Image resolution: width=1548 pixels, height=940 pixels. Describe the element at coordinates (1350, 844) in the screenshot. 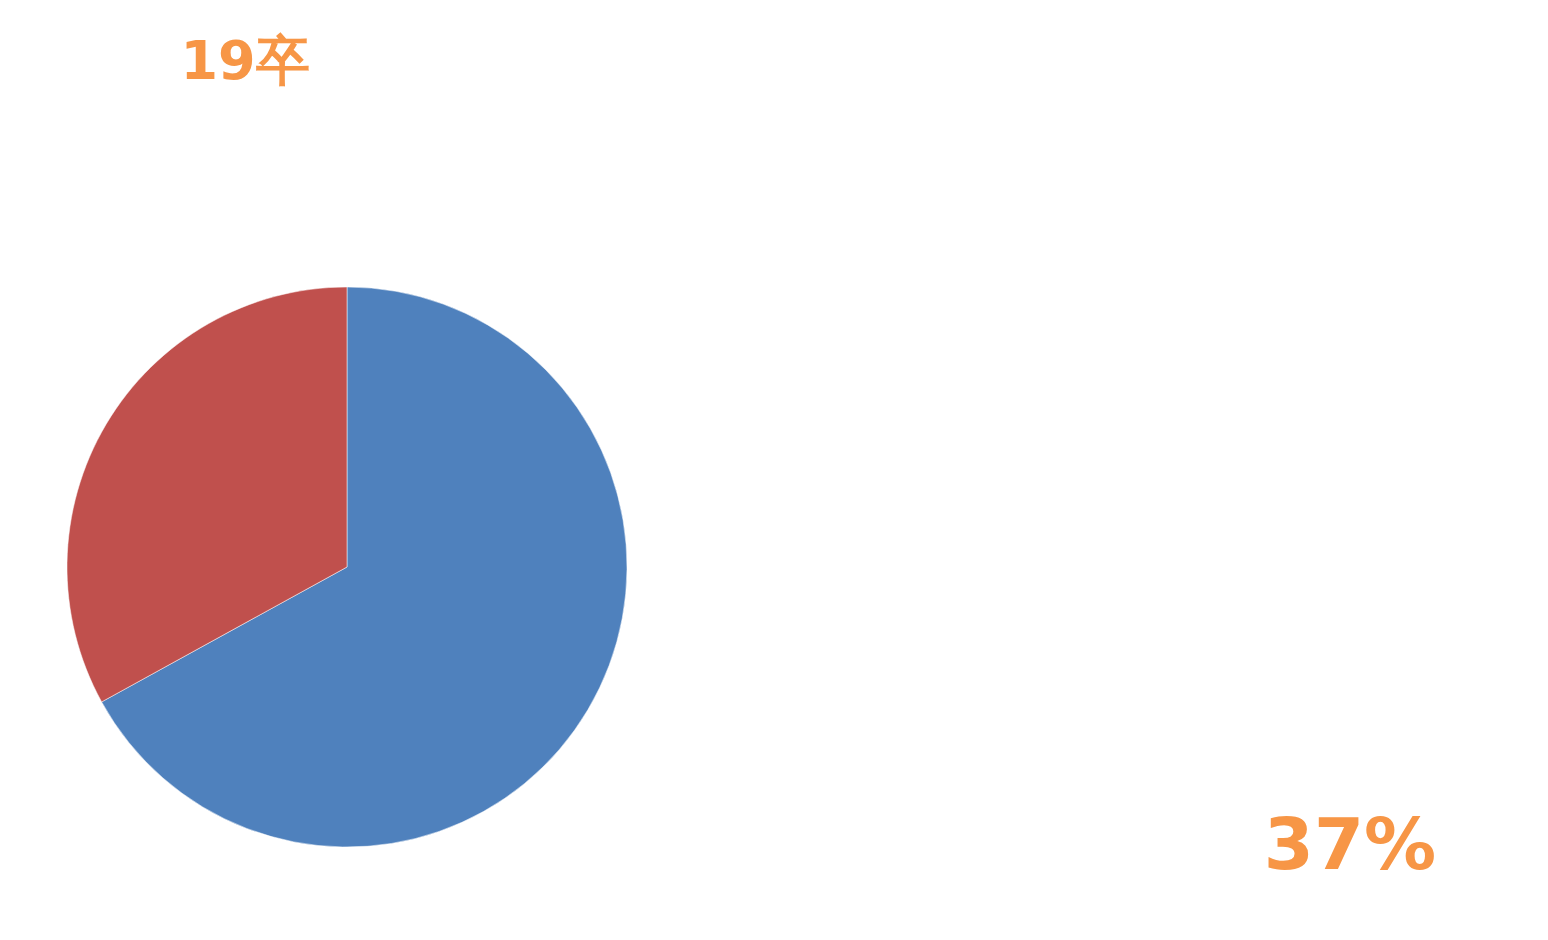

I see `text: 37%` at that location.